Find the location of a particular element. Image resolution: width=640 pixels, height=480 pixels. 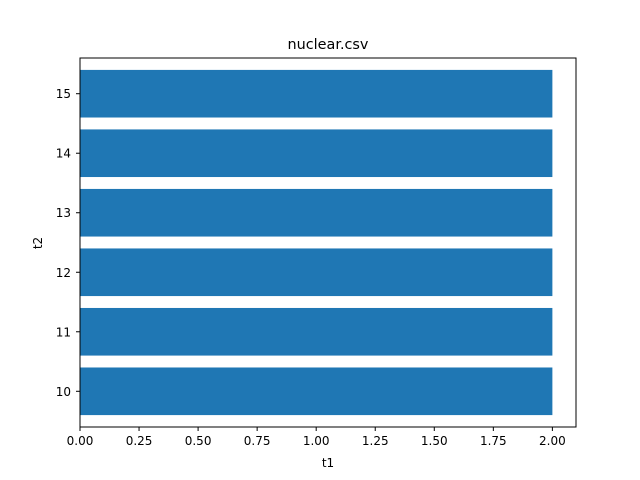

x-tick-label: 1.75 is located at coordinates (493, 441).